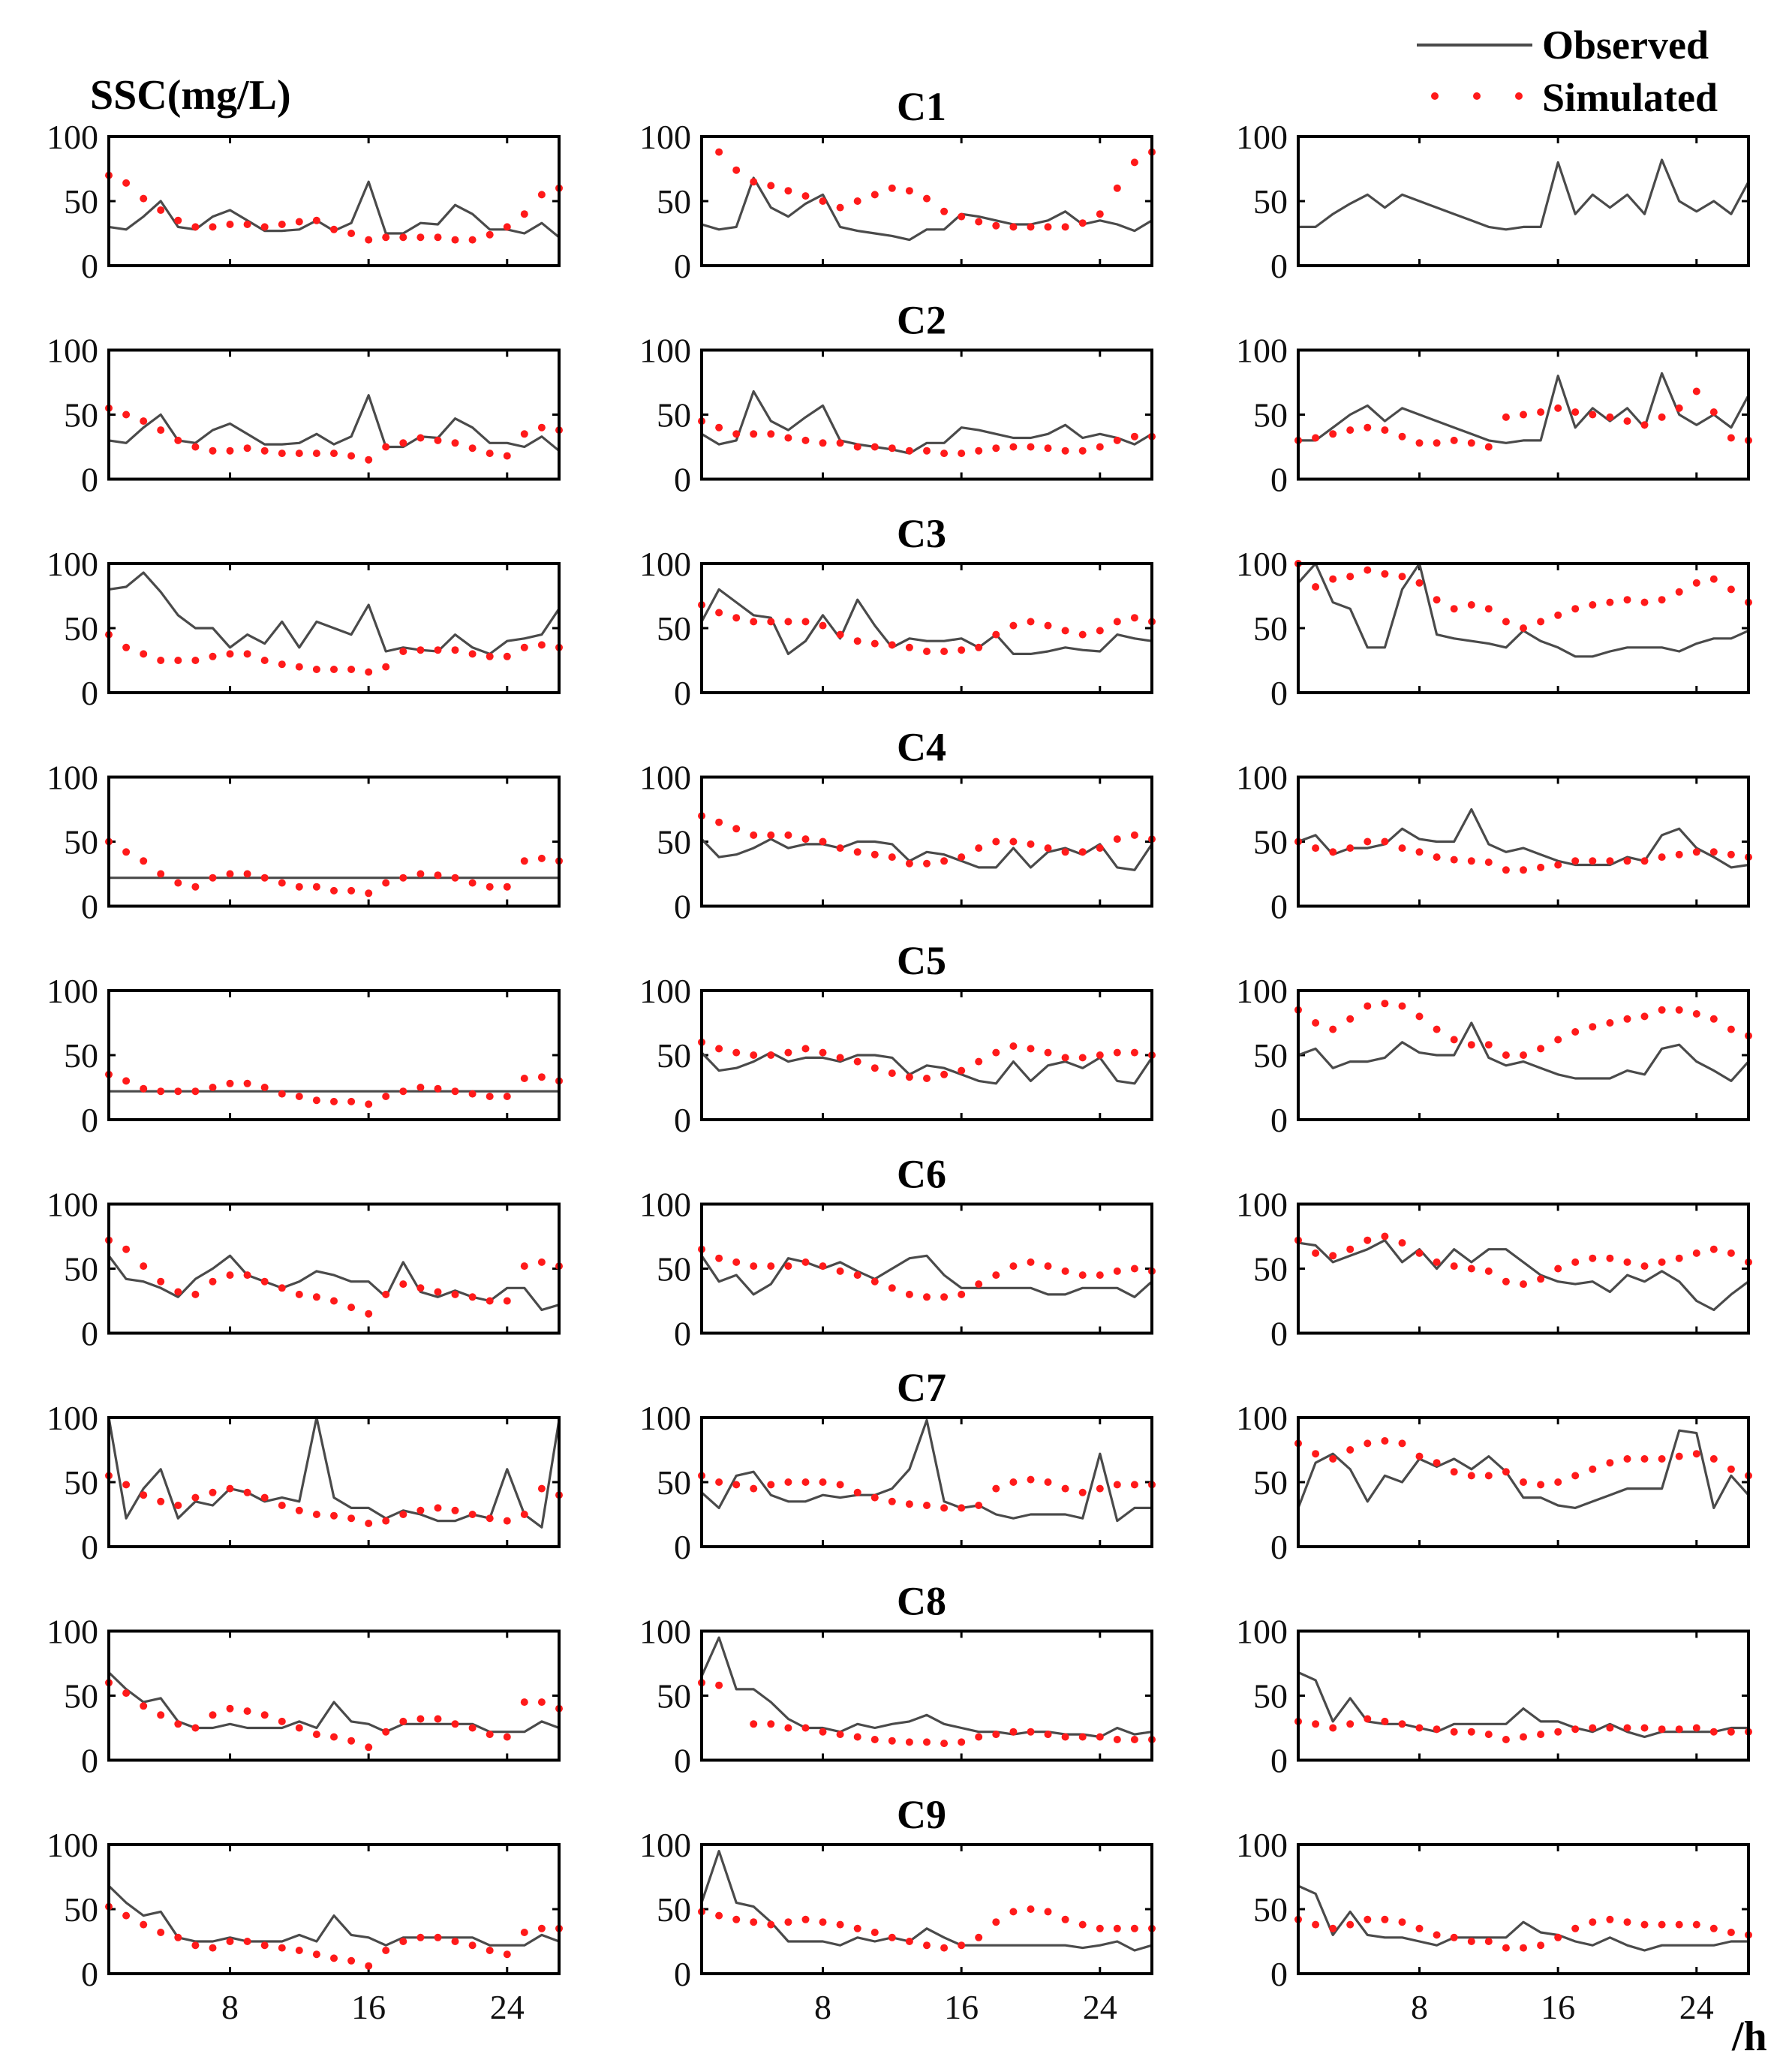  I want to click on panel-r9-c2: 0 50 100 8 16 24, so click(897, 1926).